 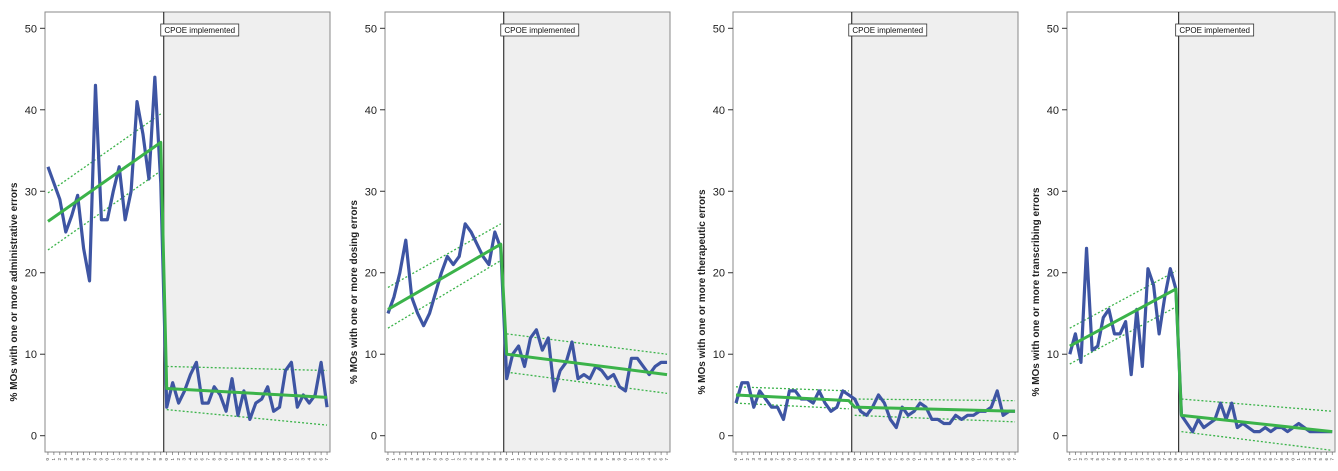 I want to click on y-tick-label: 20, so click(x=719, y=274).